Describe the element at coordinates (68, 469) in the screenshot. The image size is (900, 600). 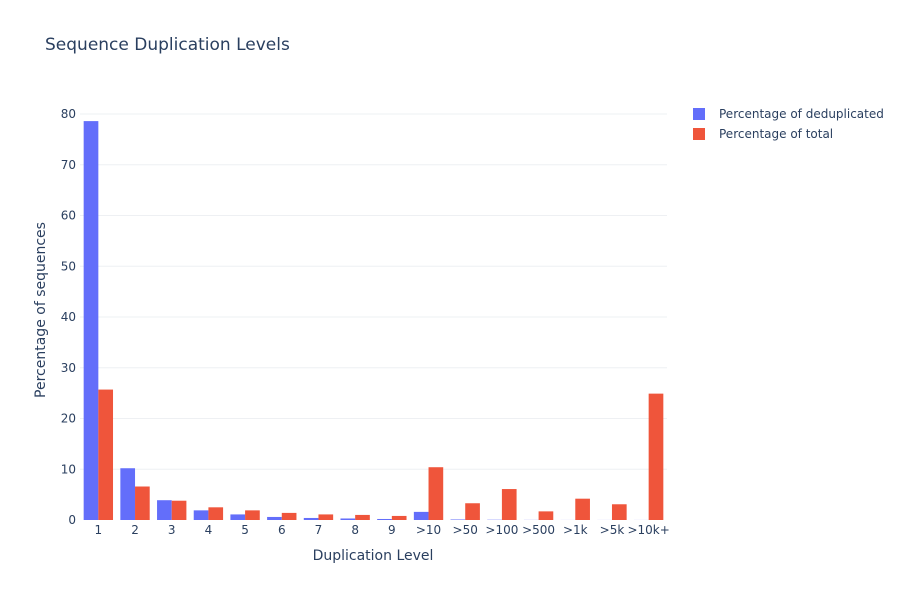
I see `y-tick-label: 10` at that location.